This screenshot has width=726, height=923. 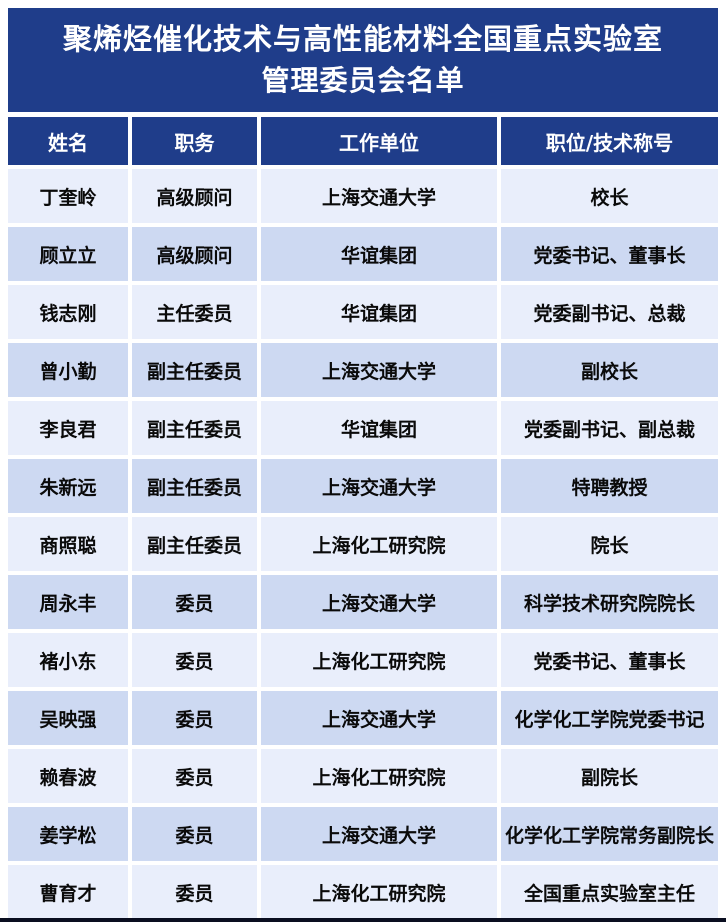 I want to click on table-row-6-cell-title: 特聘教授, so click(x=609, y=486).